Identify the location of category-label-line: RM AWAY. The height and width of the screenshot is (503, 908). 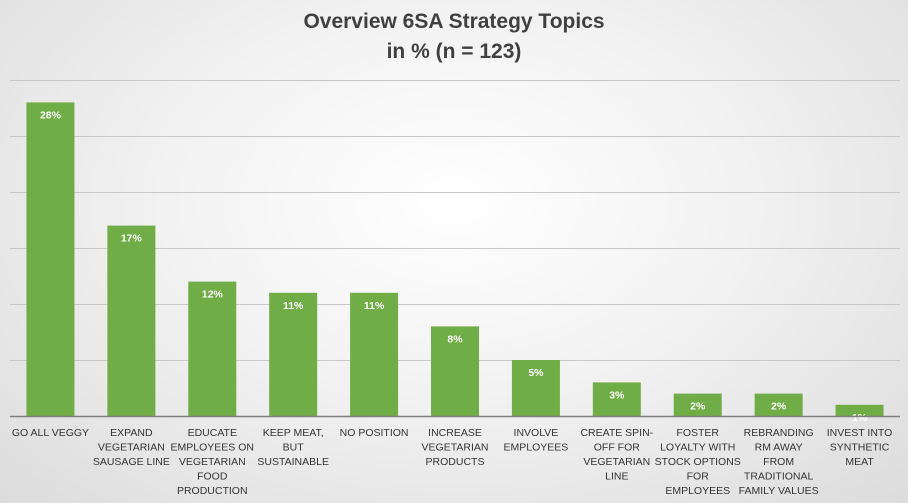
(779, 448).